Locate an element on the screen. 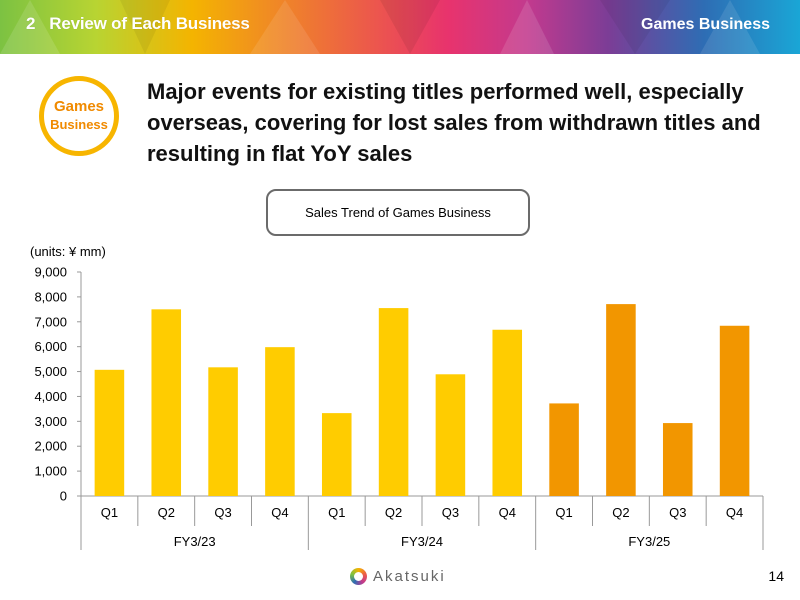  bar-FY3/24-Q4 is located at coordinates (507, 412).